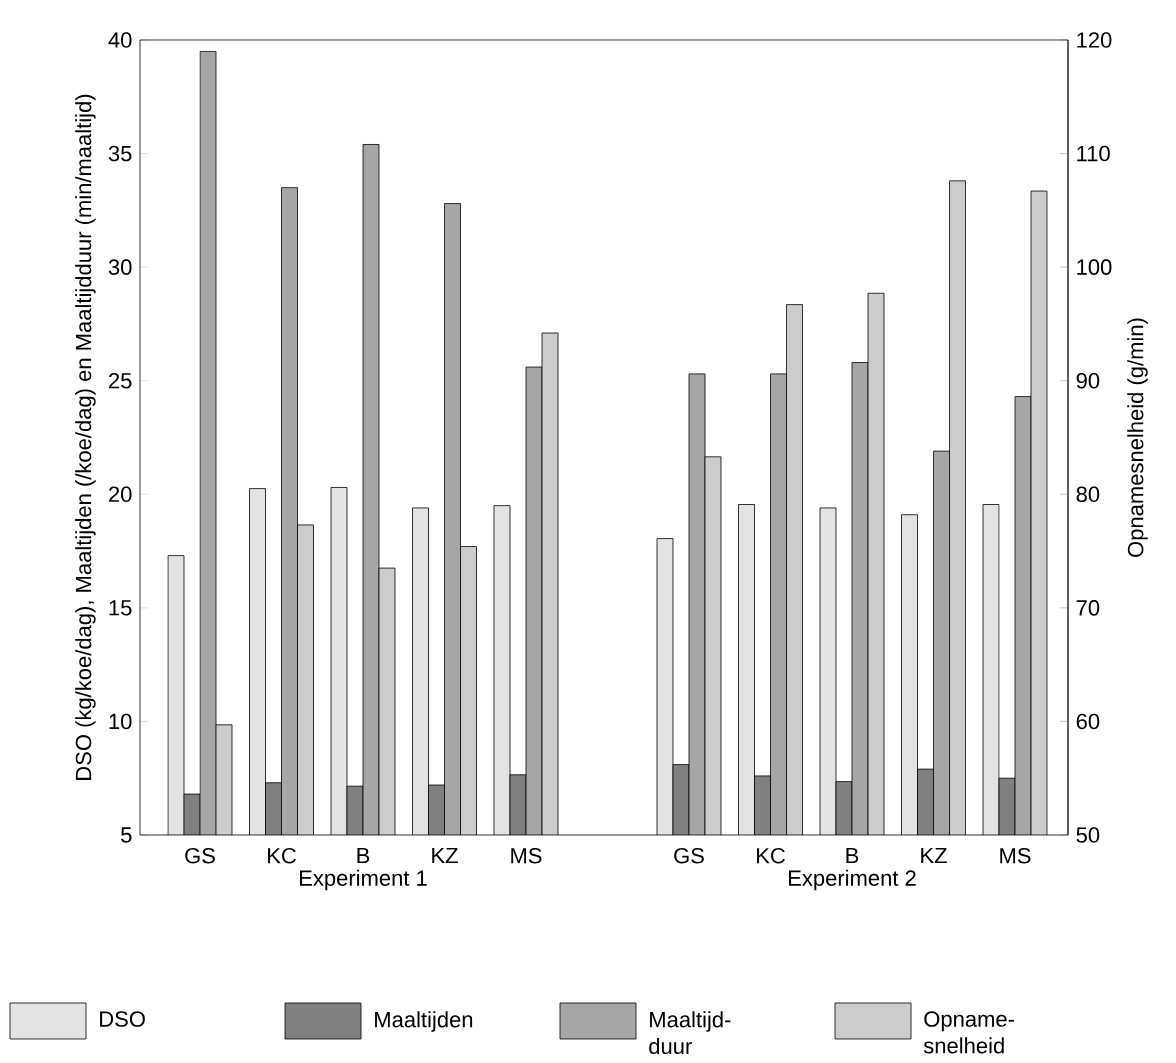 Image resolution: width=1176 pixels, height=1063 pixels. What do you see at coordinates (120, 494) in the screenshot?
I see `y-tick-label: 20` at bounding box center [120, 494].